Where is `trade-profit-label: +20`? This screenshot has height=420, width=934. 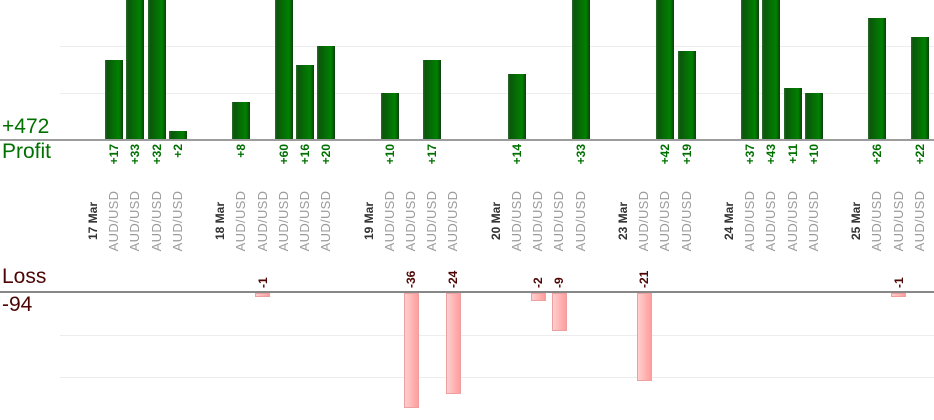
trade-profit-label: +20 is located at coordinates (326, 154).